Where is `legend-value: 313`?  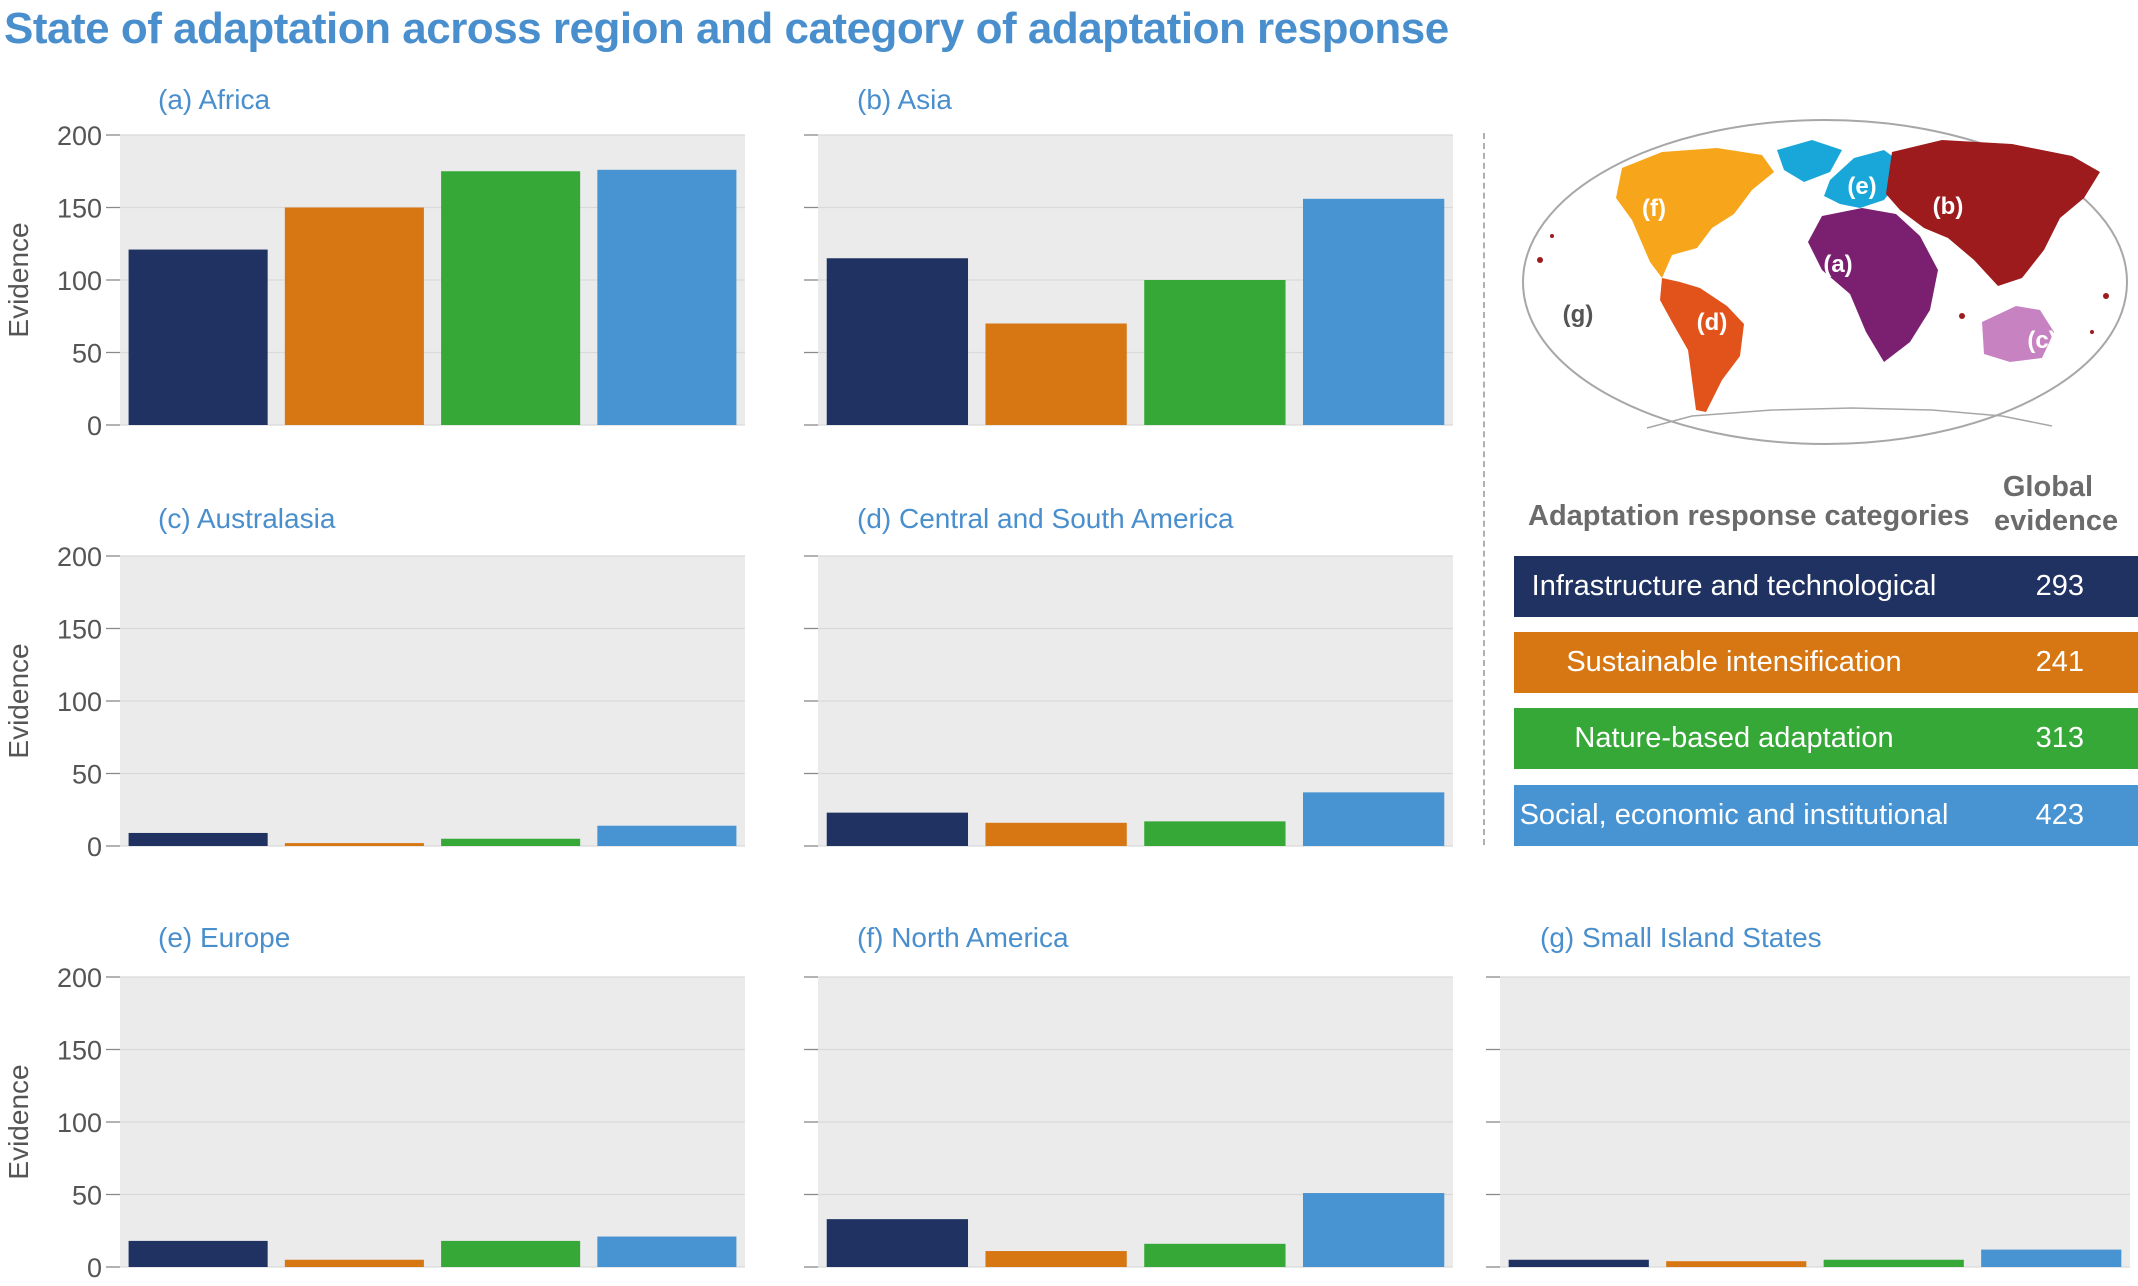 legend-value: 313 is located at coordinates (2059, 738).